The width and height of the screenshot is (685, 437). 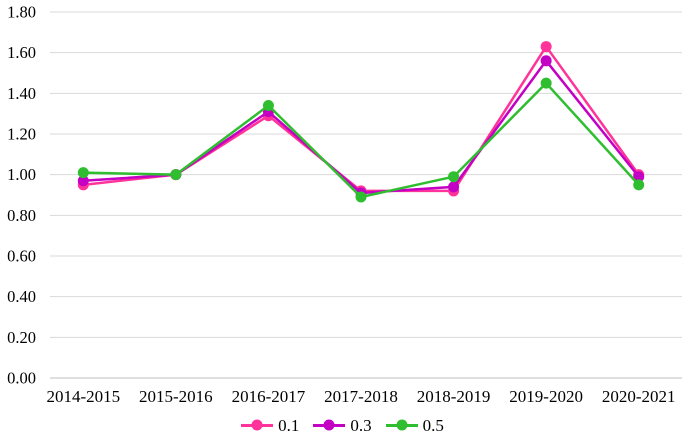 What do you see at coordinates (289, 425) in the screenshot?
I see `legend-label: 0.1` at bounding box center [289, 425].